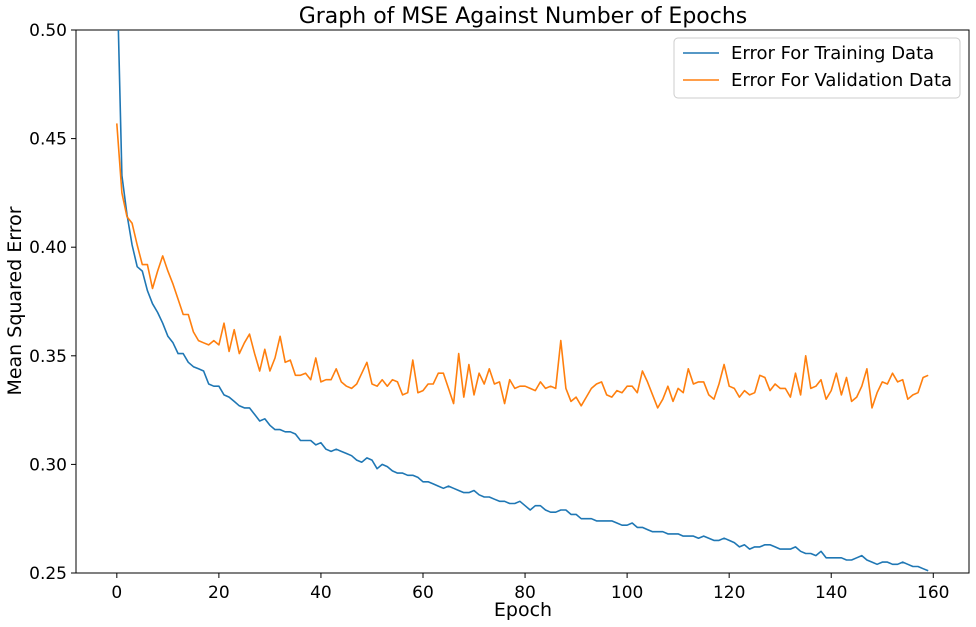 This screenshot has width=976, height=627. Describe the element at coordinates (525, 593) in the screenshot. I see `x-tick-label: 80` at that location.